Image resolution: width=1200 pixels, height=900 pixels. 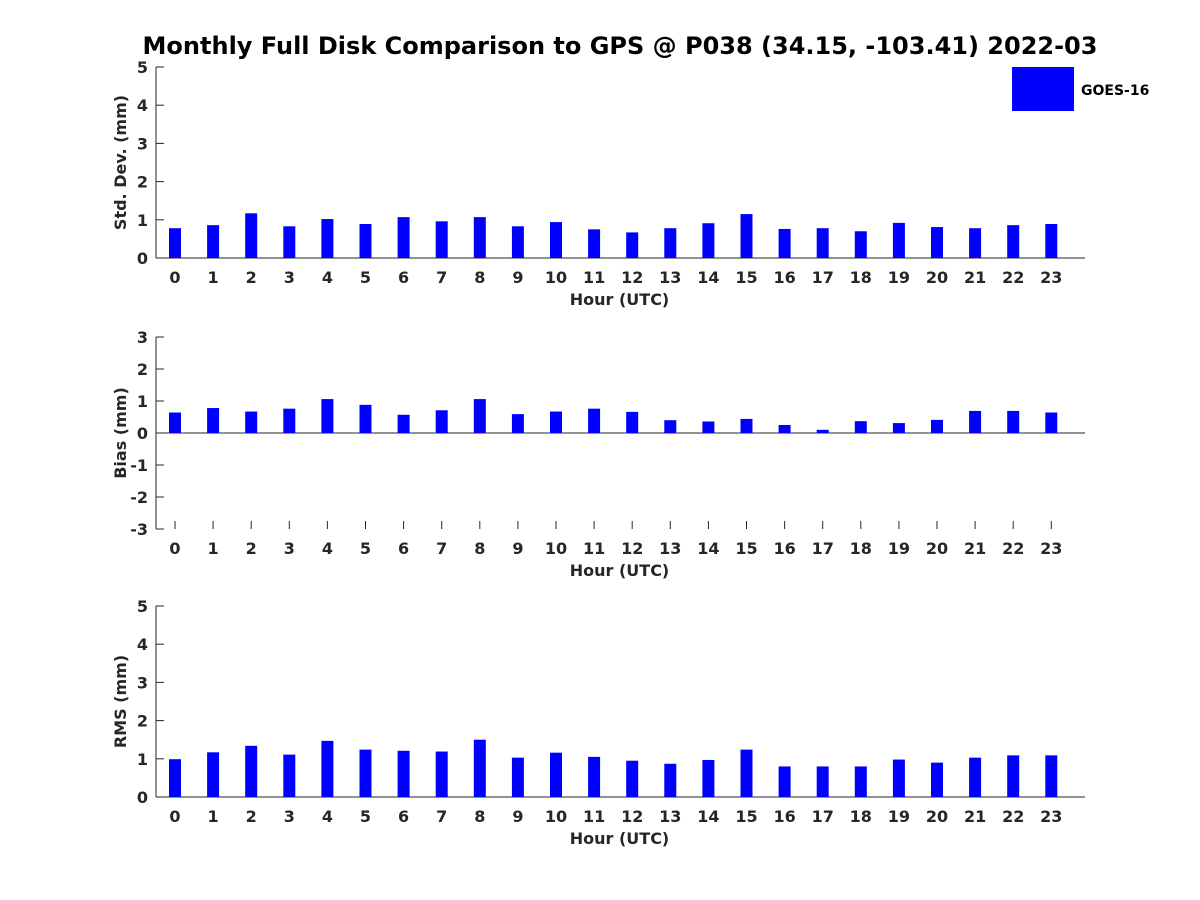 I want to click on x-tick-label: 19, so click(x=899, y=277).